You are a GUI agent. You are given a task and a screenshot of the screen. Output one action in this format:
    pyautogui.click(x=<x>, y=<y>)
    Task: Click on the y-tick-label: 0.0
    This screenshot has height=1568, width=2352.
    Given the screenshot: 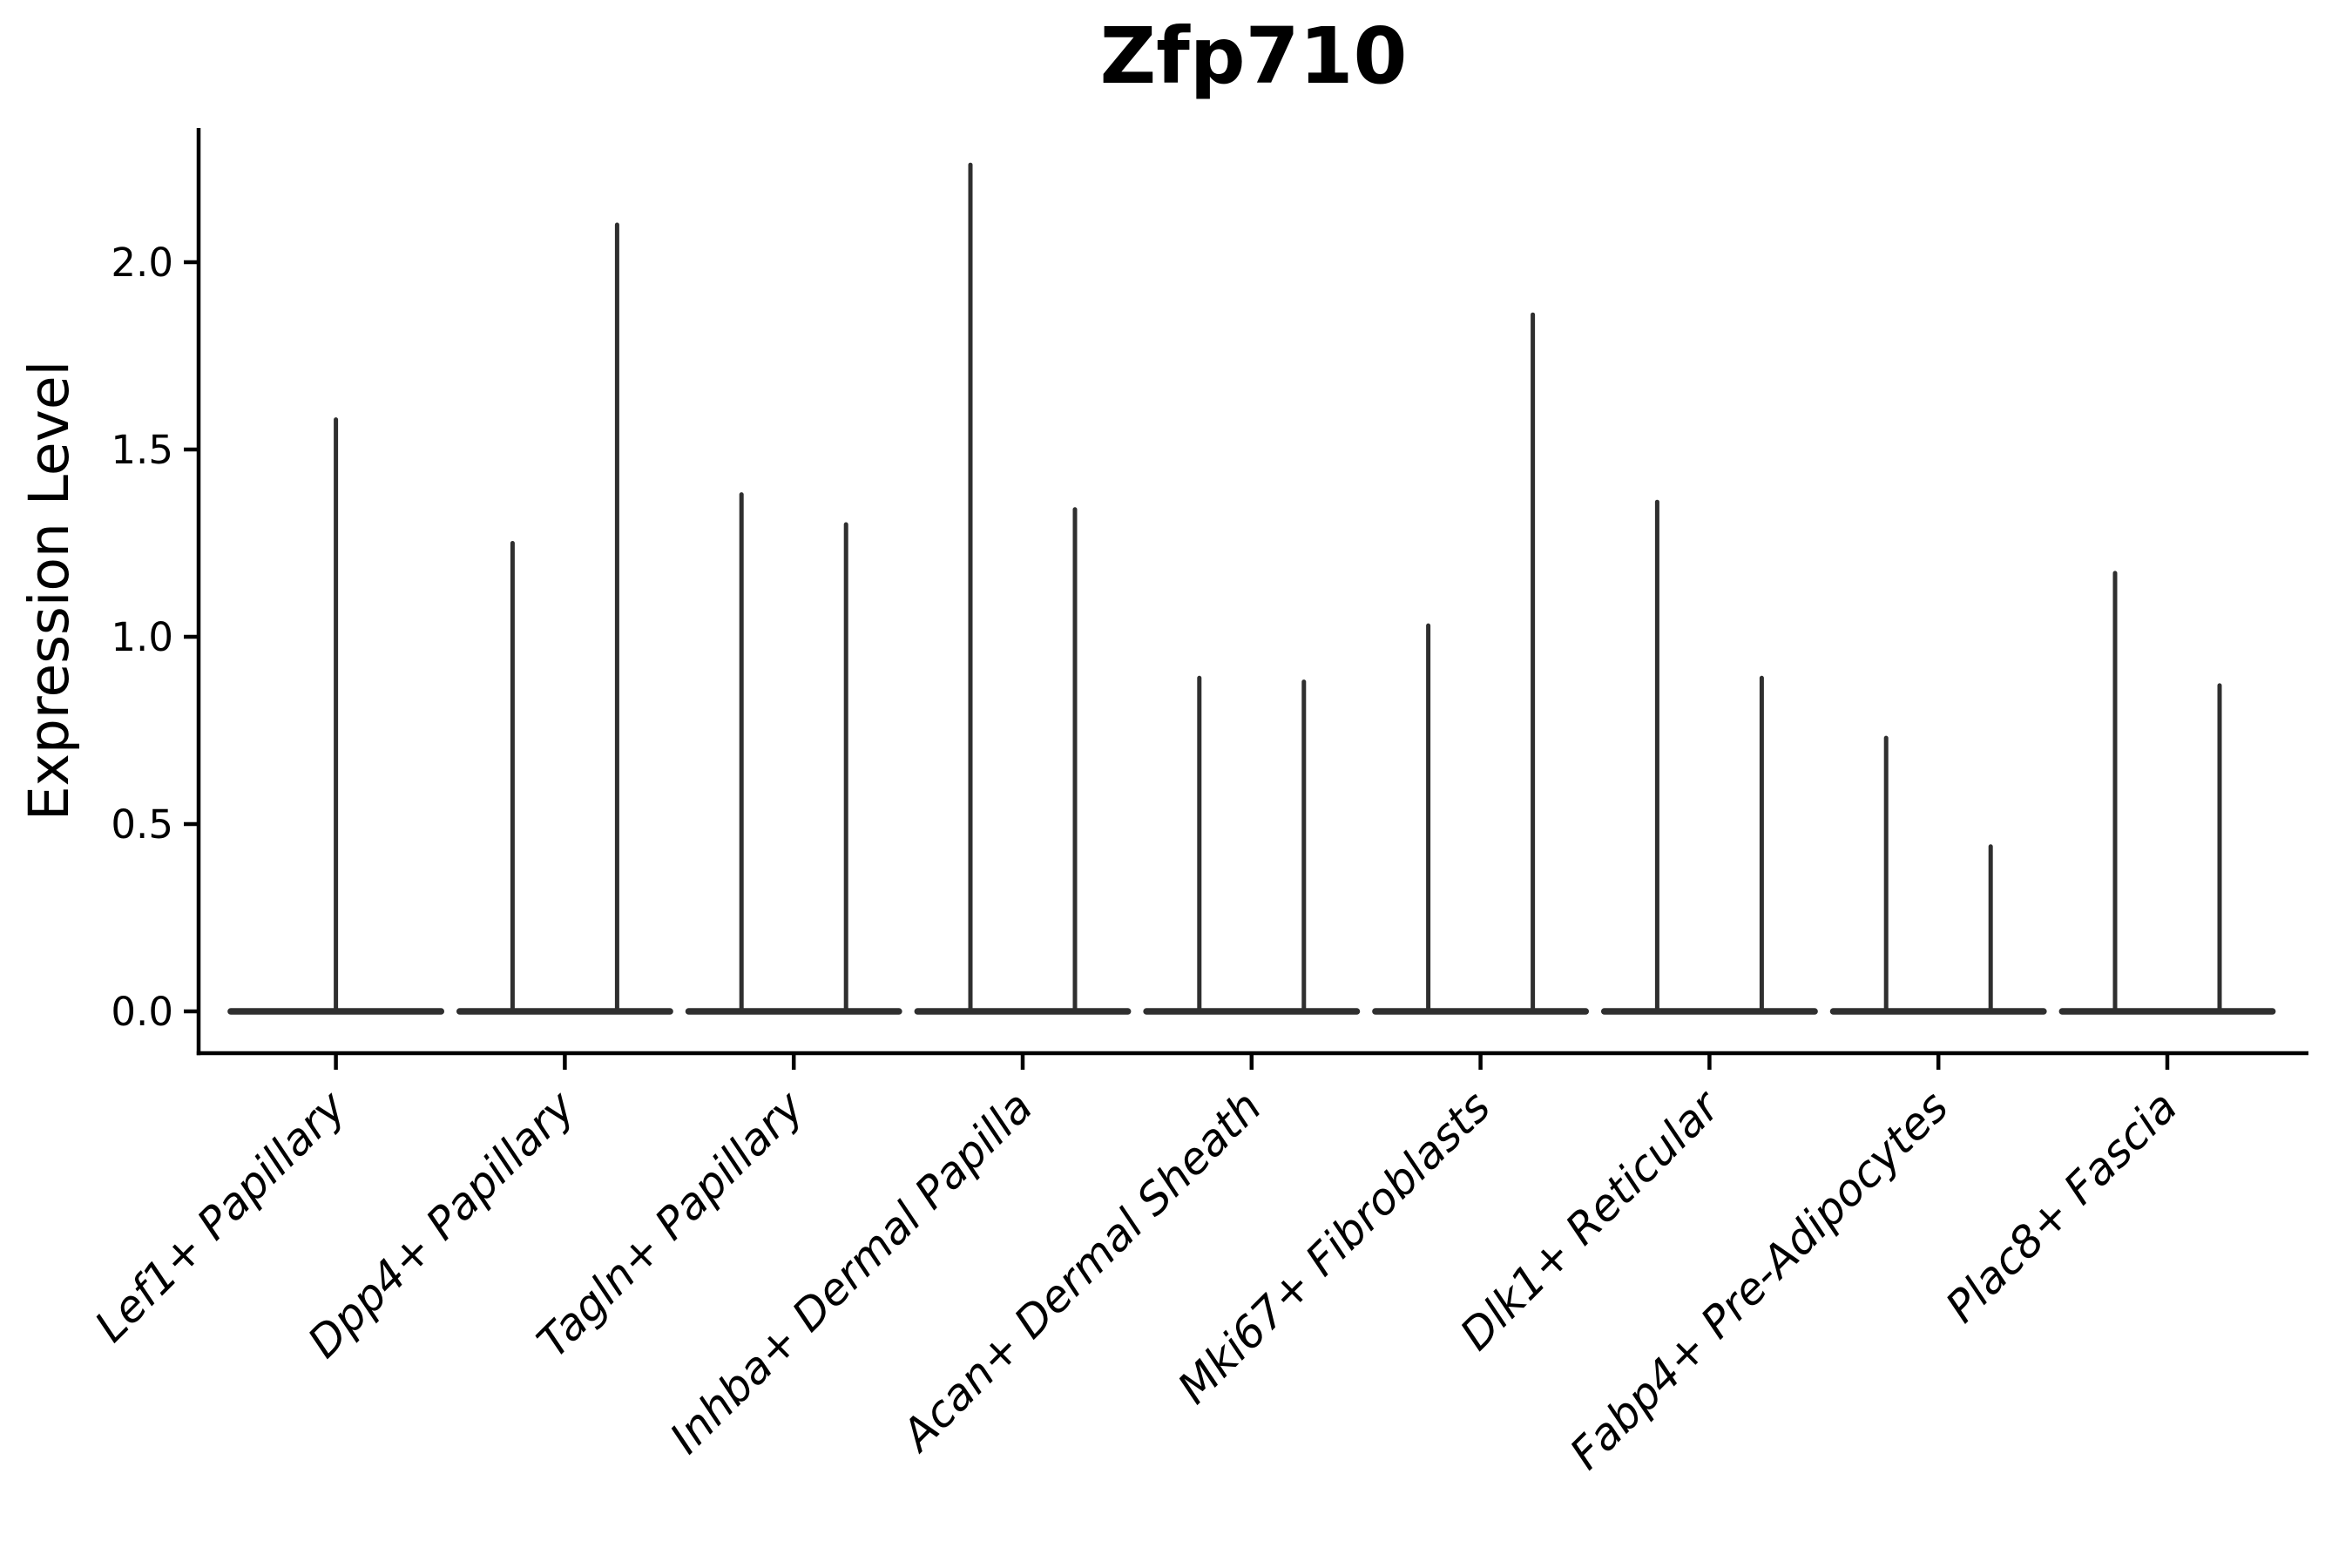 What is the action you would take?
    pyautogui.click(x=142, y=1012)
    